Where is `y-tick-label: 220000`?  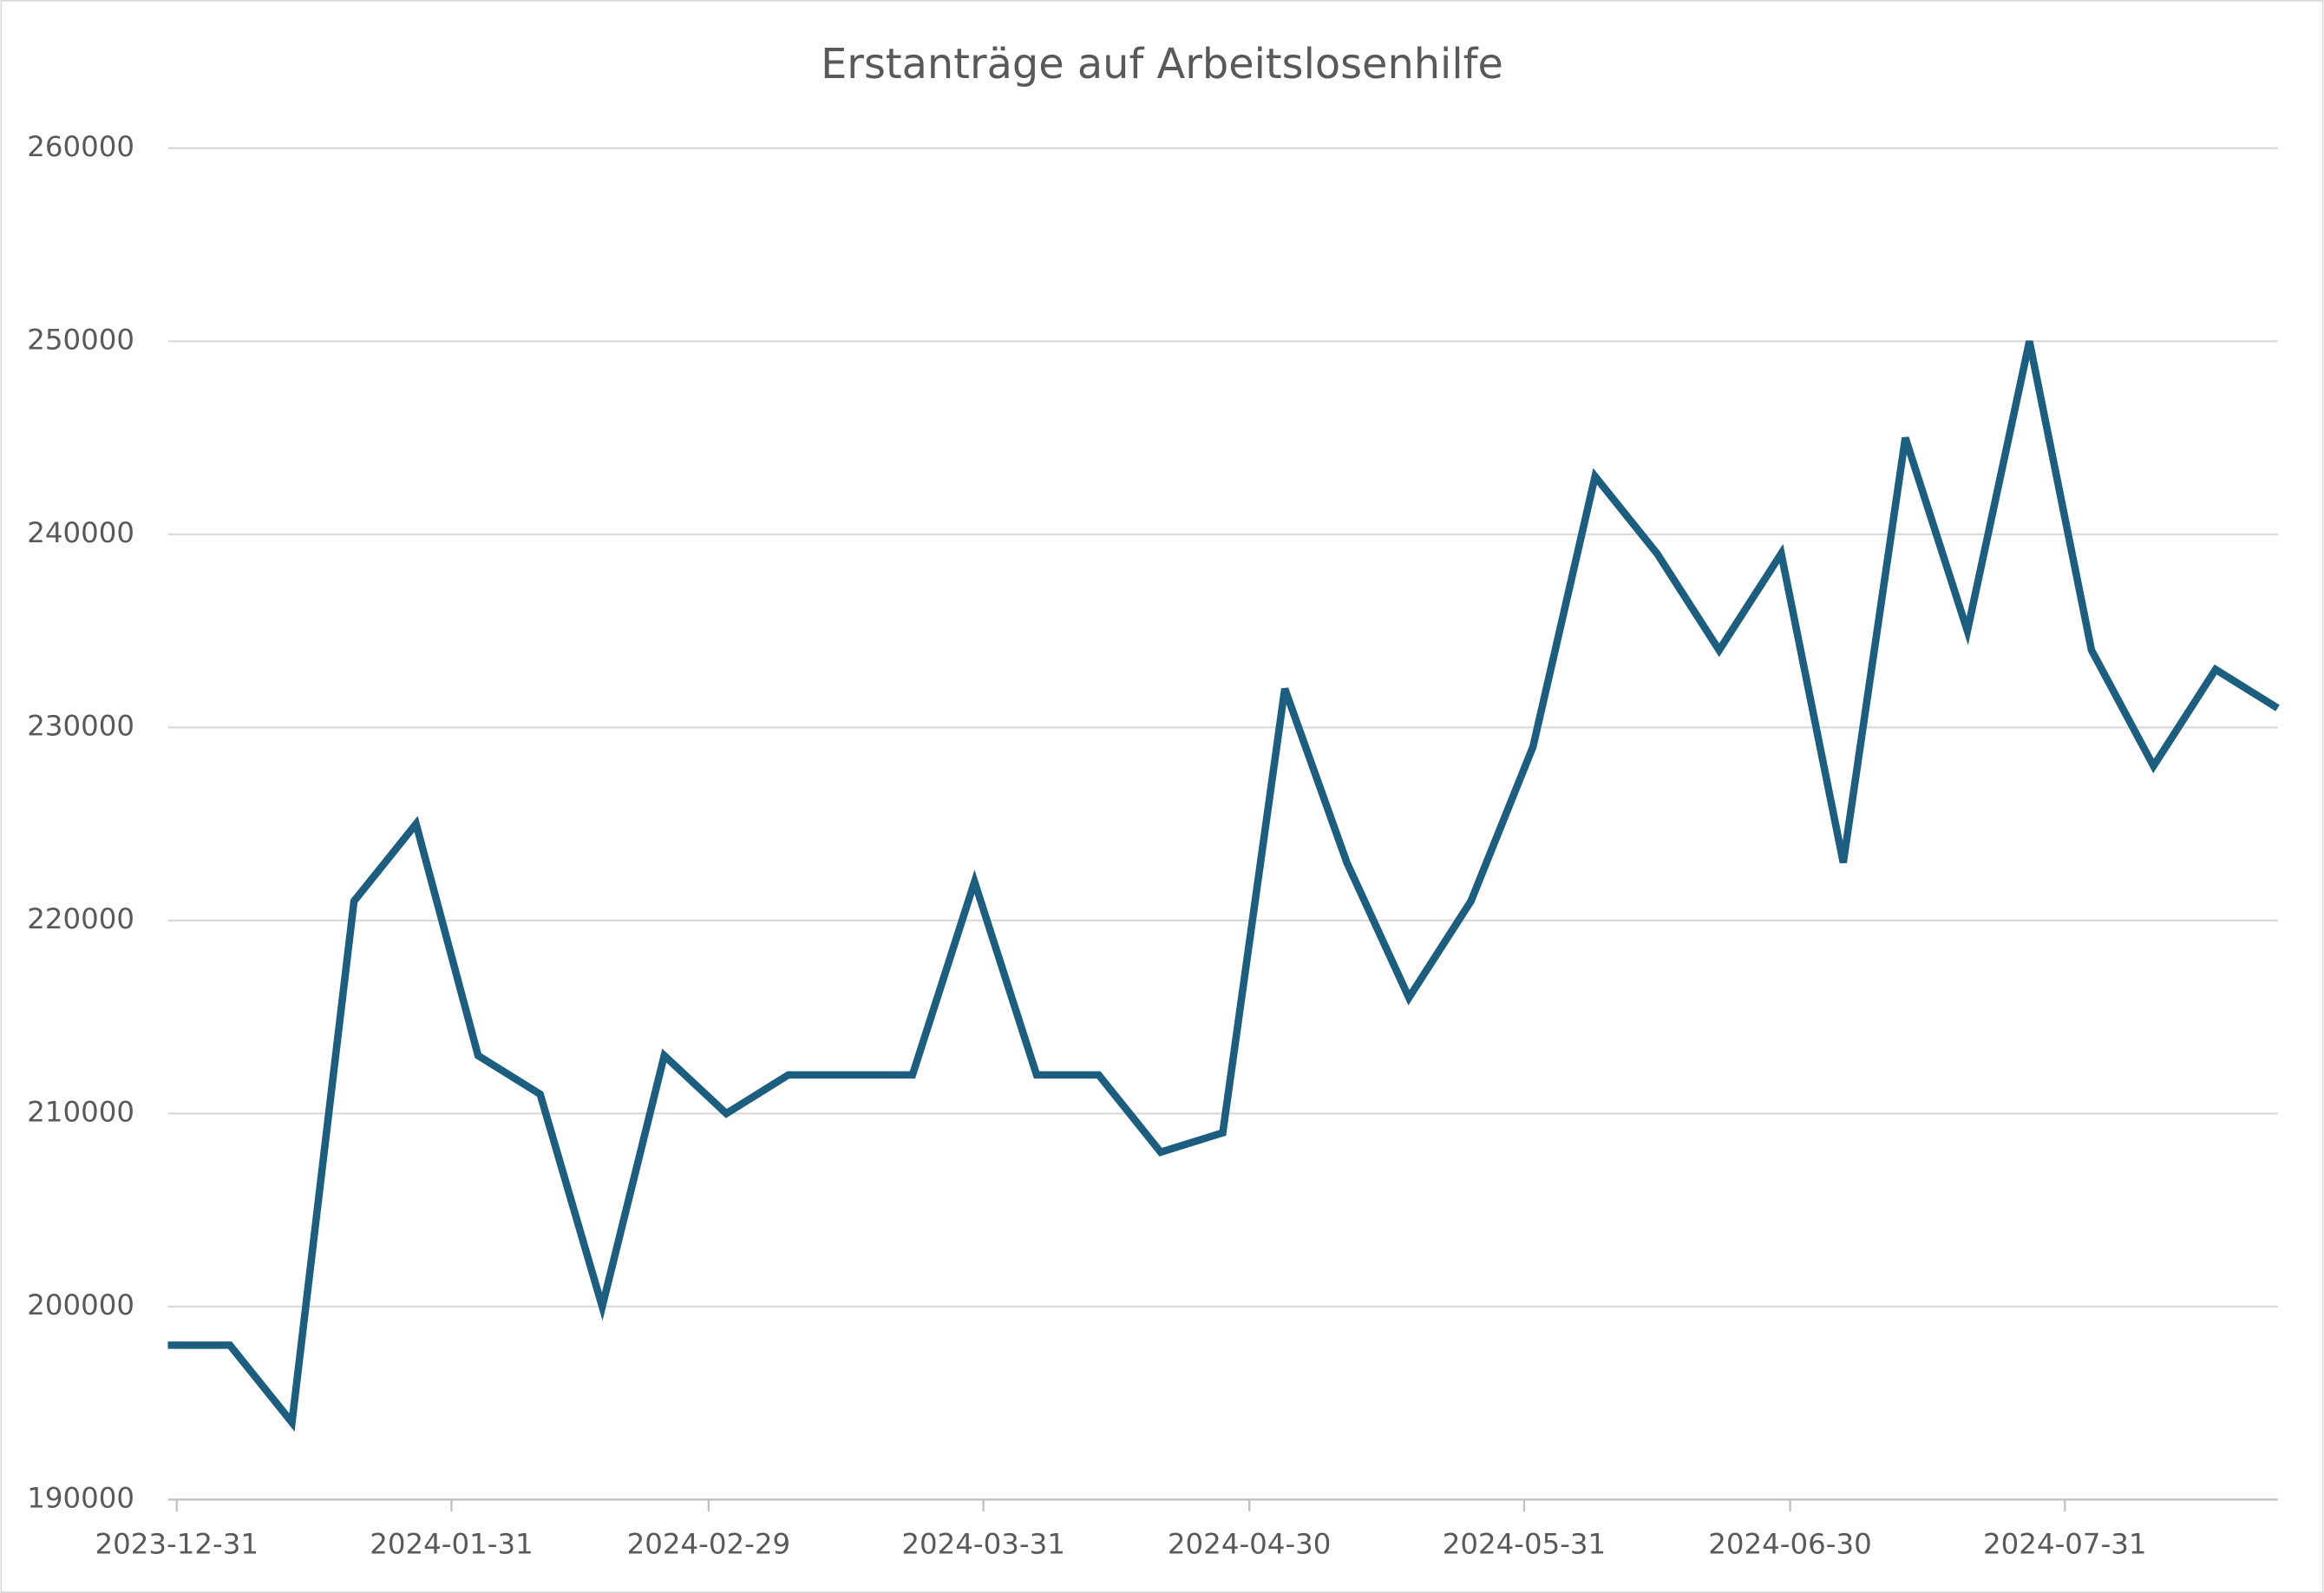 y-tick-label: 220000 is located at coordinates (81, 919).